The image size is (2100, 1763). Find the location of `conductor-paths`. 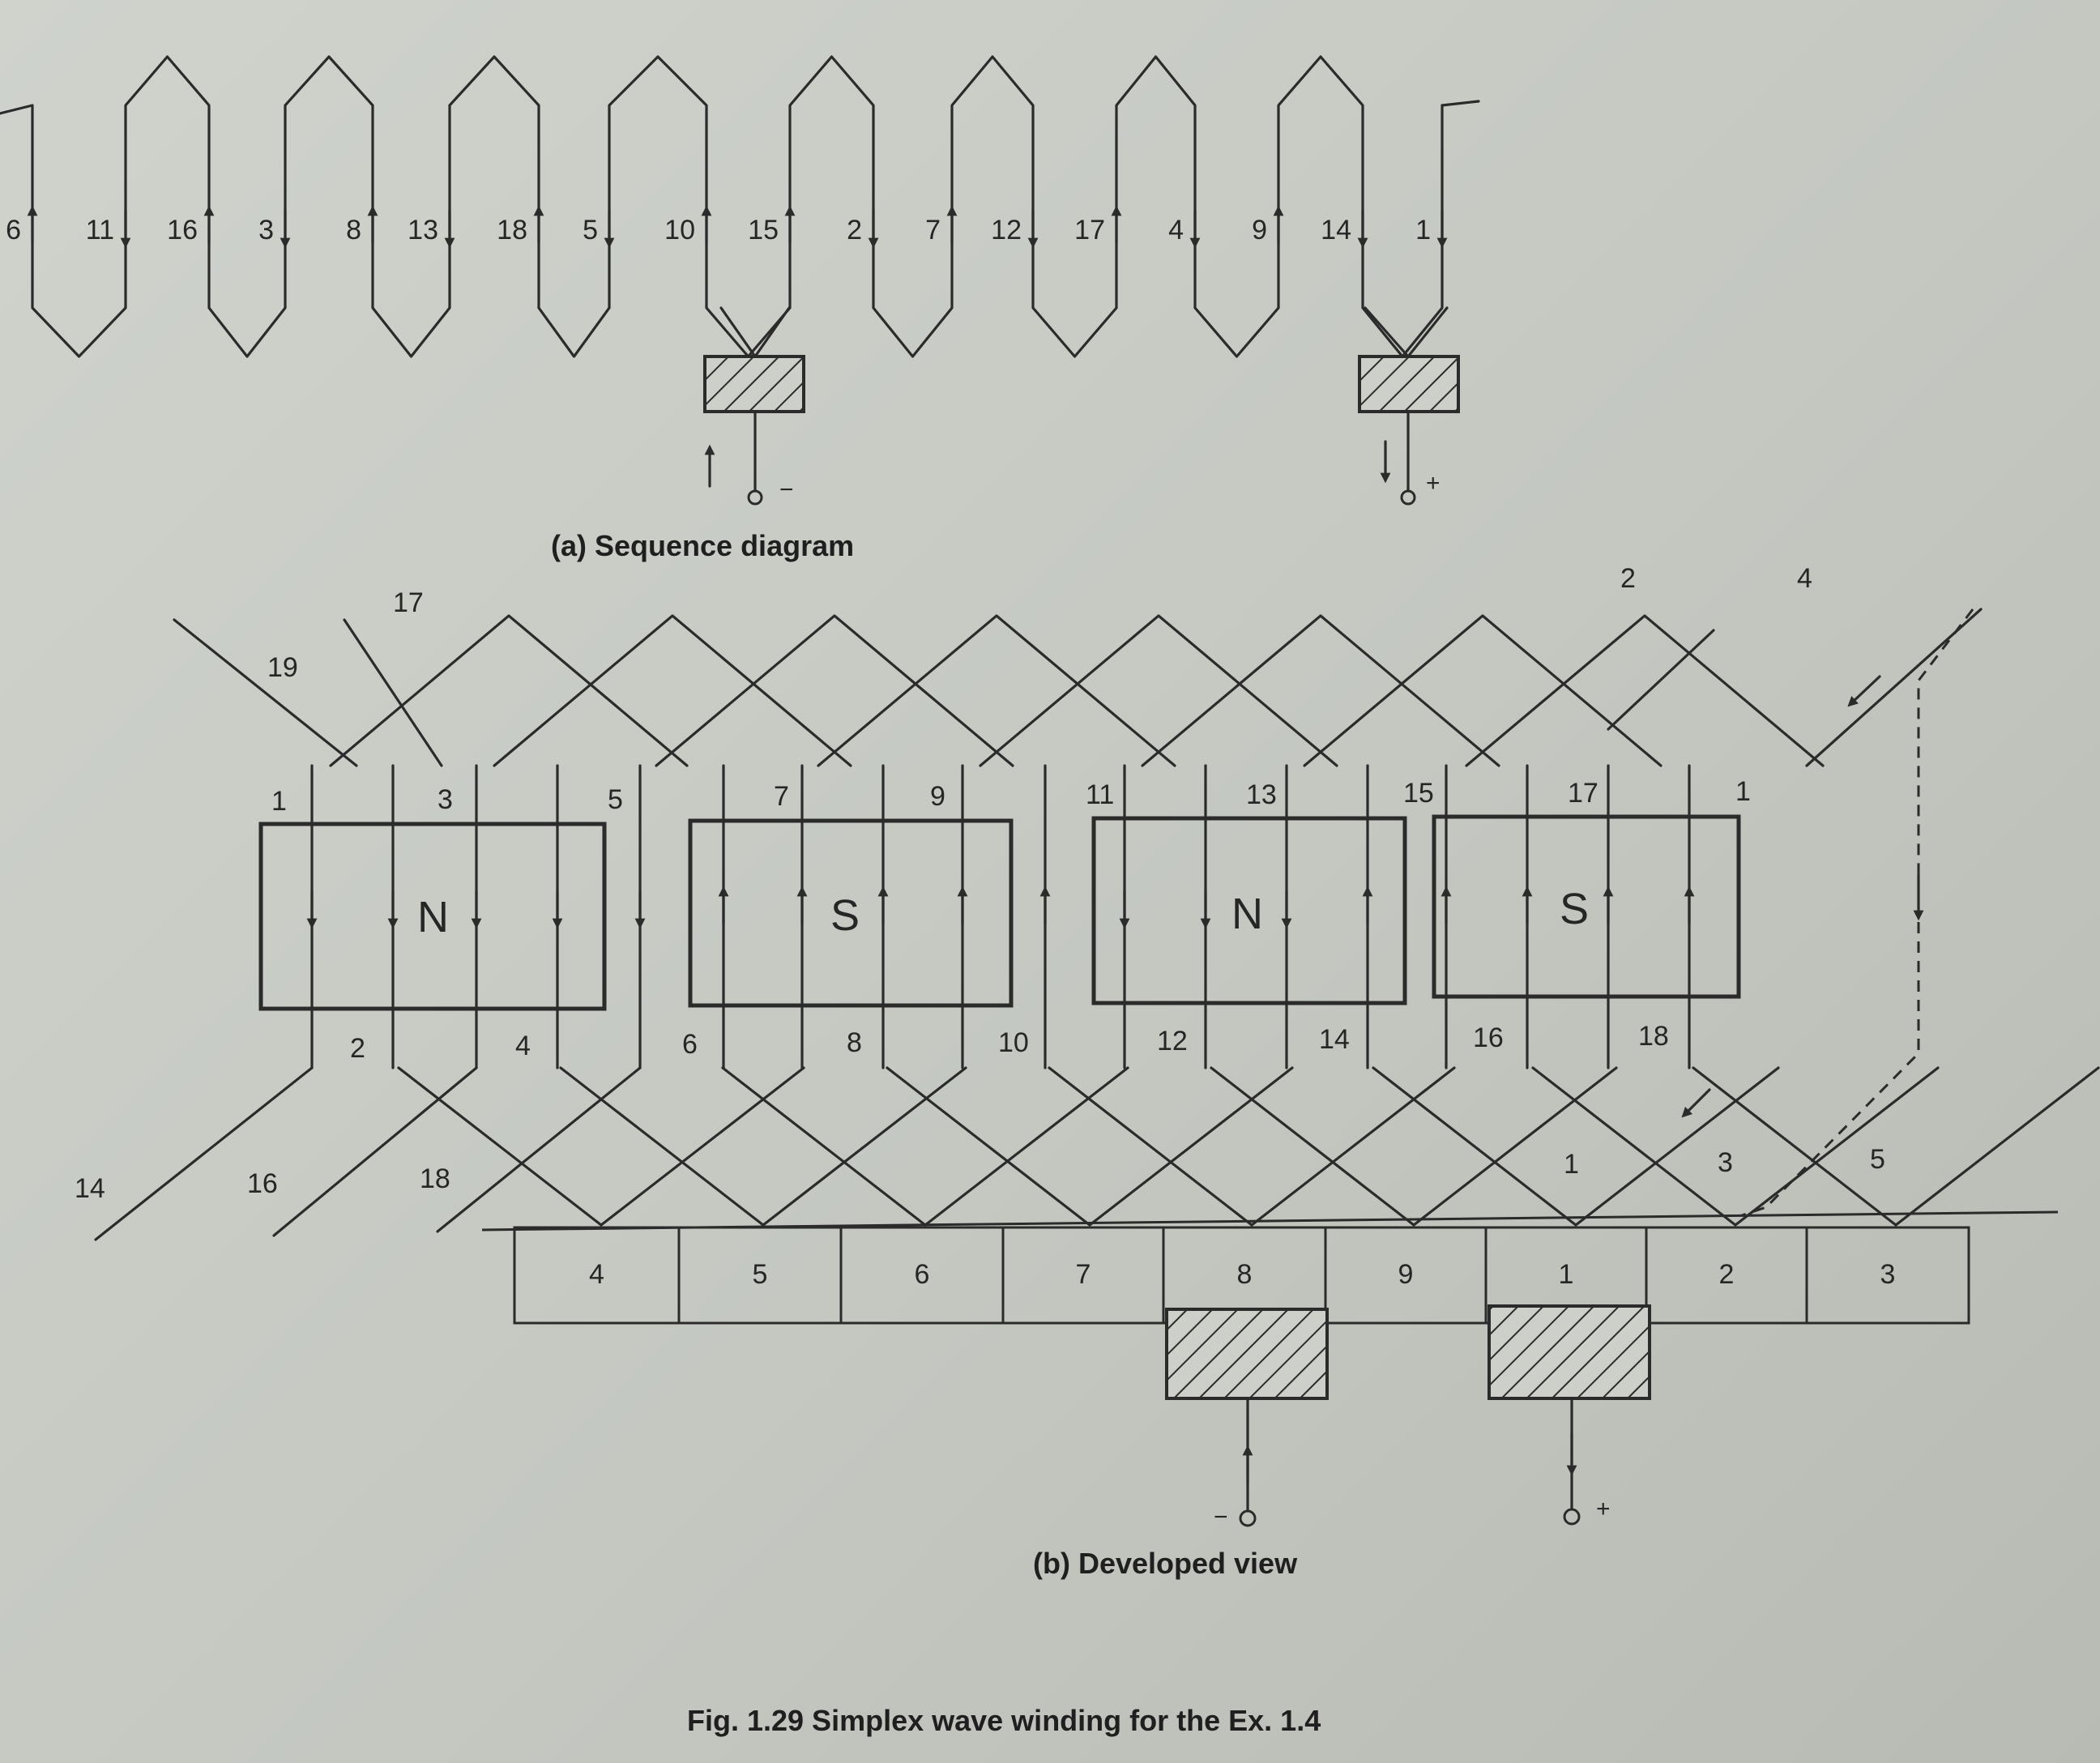

conductor-paths is located at coordinates (1000, 916).